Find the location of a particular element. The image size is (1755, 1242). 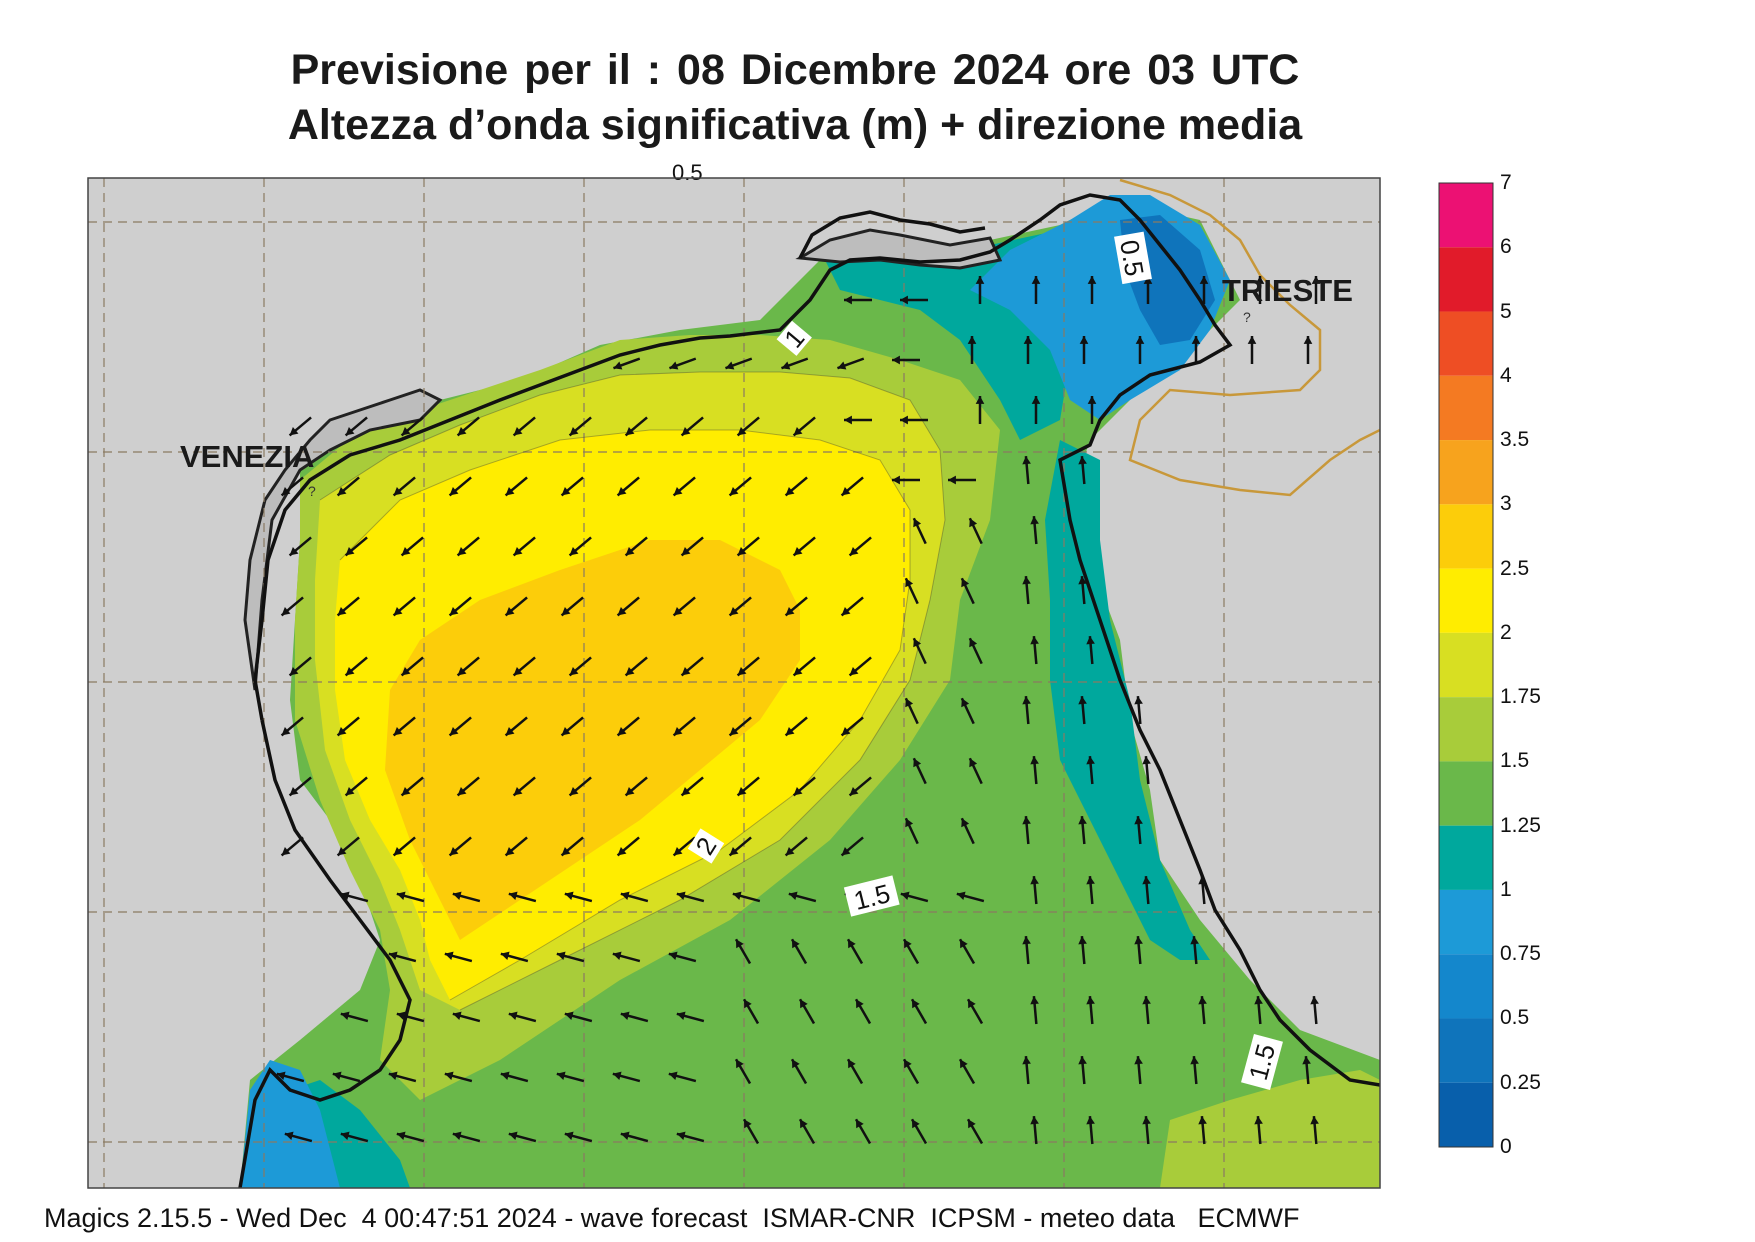

legend-level-label: 3 is located at coordinates (1506, 504).